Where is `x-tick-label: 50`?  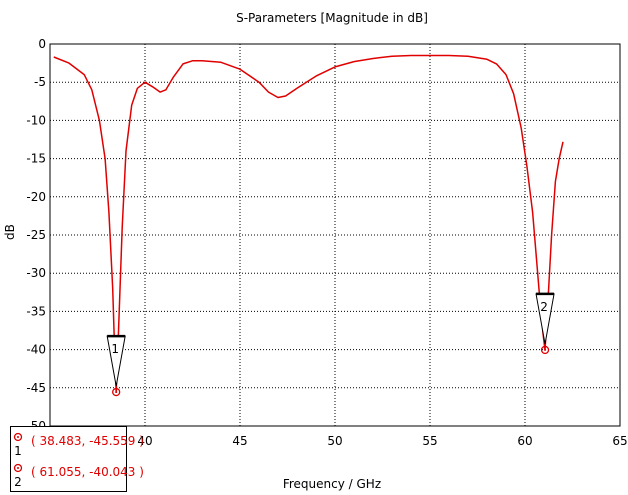
x-tick-label: 50 is located at coordinates (334, 441).